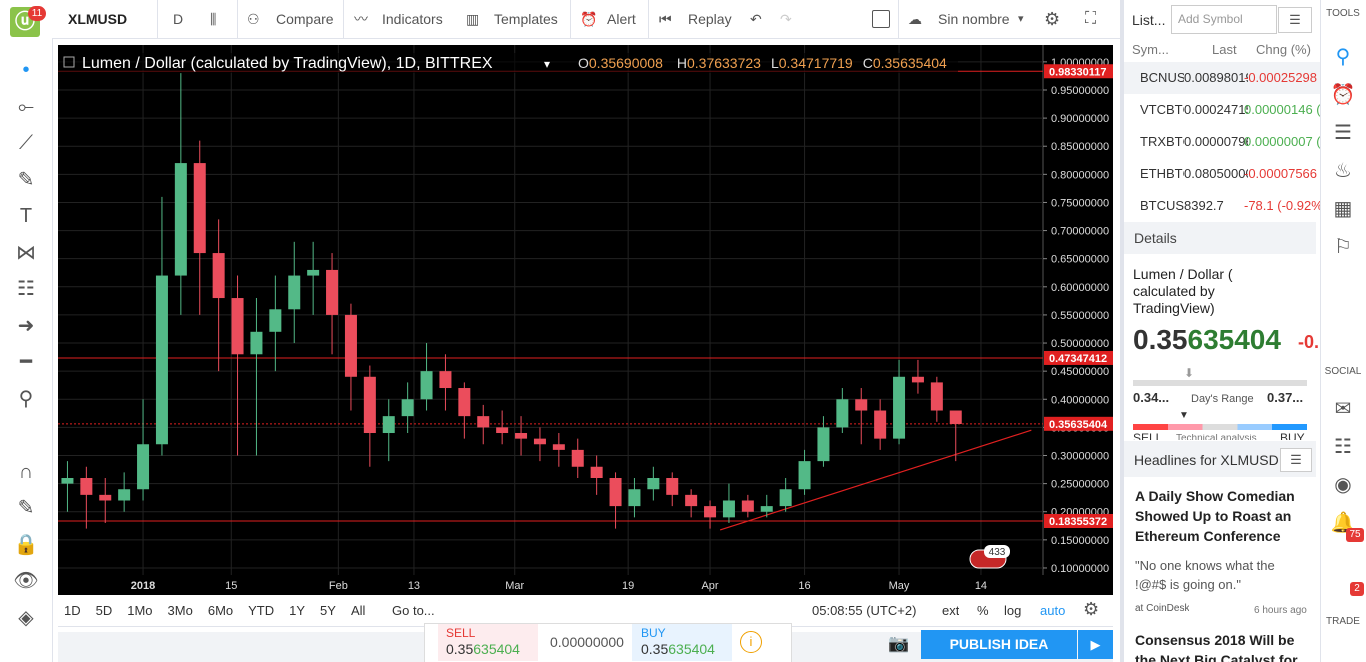  What do you see at coordinates (1148, 436) in the screenshot?
I see `tech-sell: SELL` at bounding box center [1148, 436].